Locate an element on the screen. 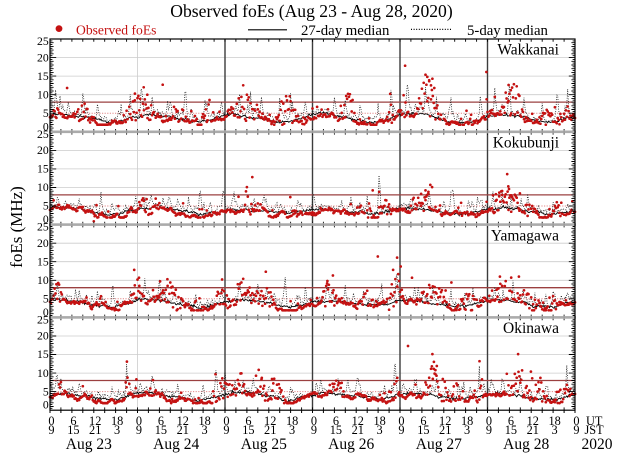 The width and height of the screenshot is (640, 462). svg-text:Observed foEs (Aug 23 - Aug 28: Observed foEs (Aug 23 - Aug 28, 2020) is located at coordinates (311, 11).